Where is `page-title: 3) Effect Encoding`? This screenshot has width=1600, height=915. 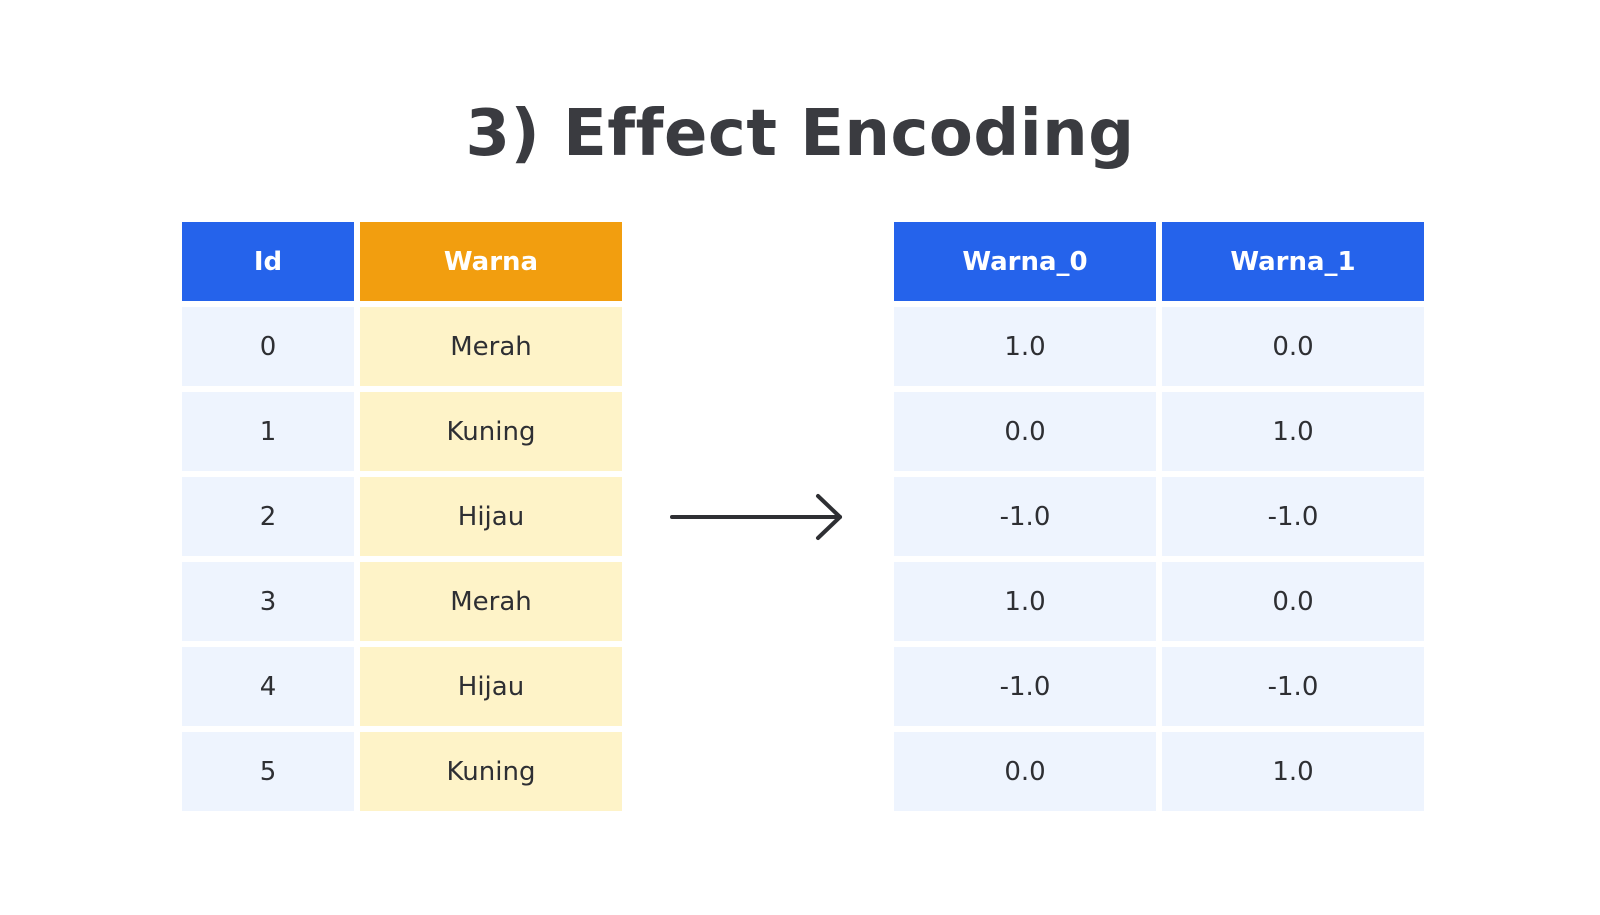 page-title: 3) Effect Encoding is located at coordinates (800, 134).